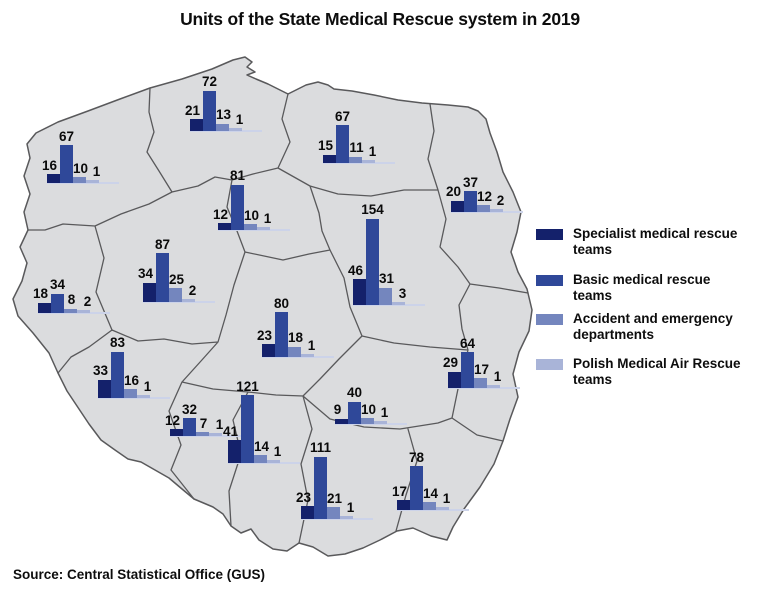 The image size is (760, 604). Describe the element at coordinates (549, 364) in the screenshot. I see `air-rescue-swatch-icon` at that location.